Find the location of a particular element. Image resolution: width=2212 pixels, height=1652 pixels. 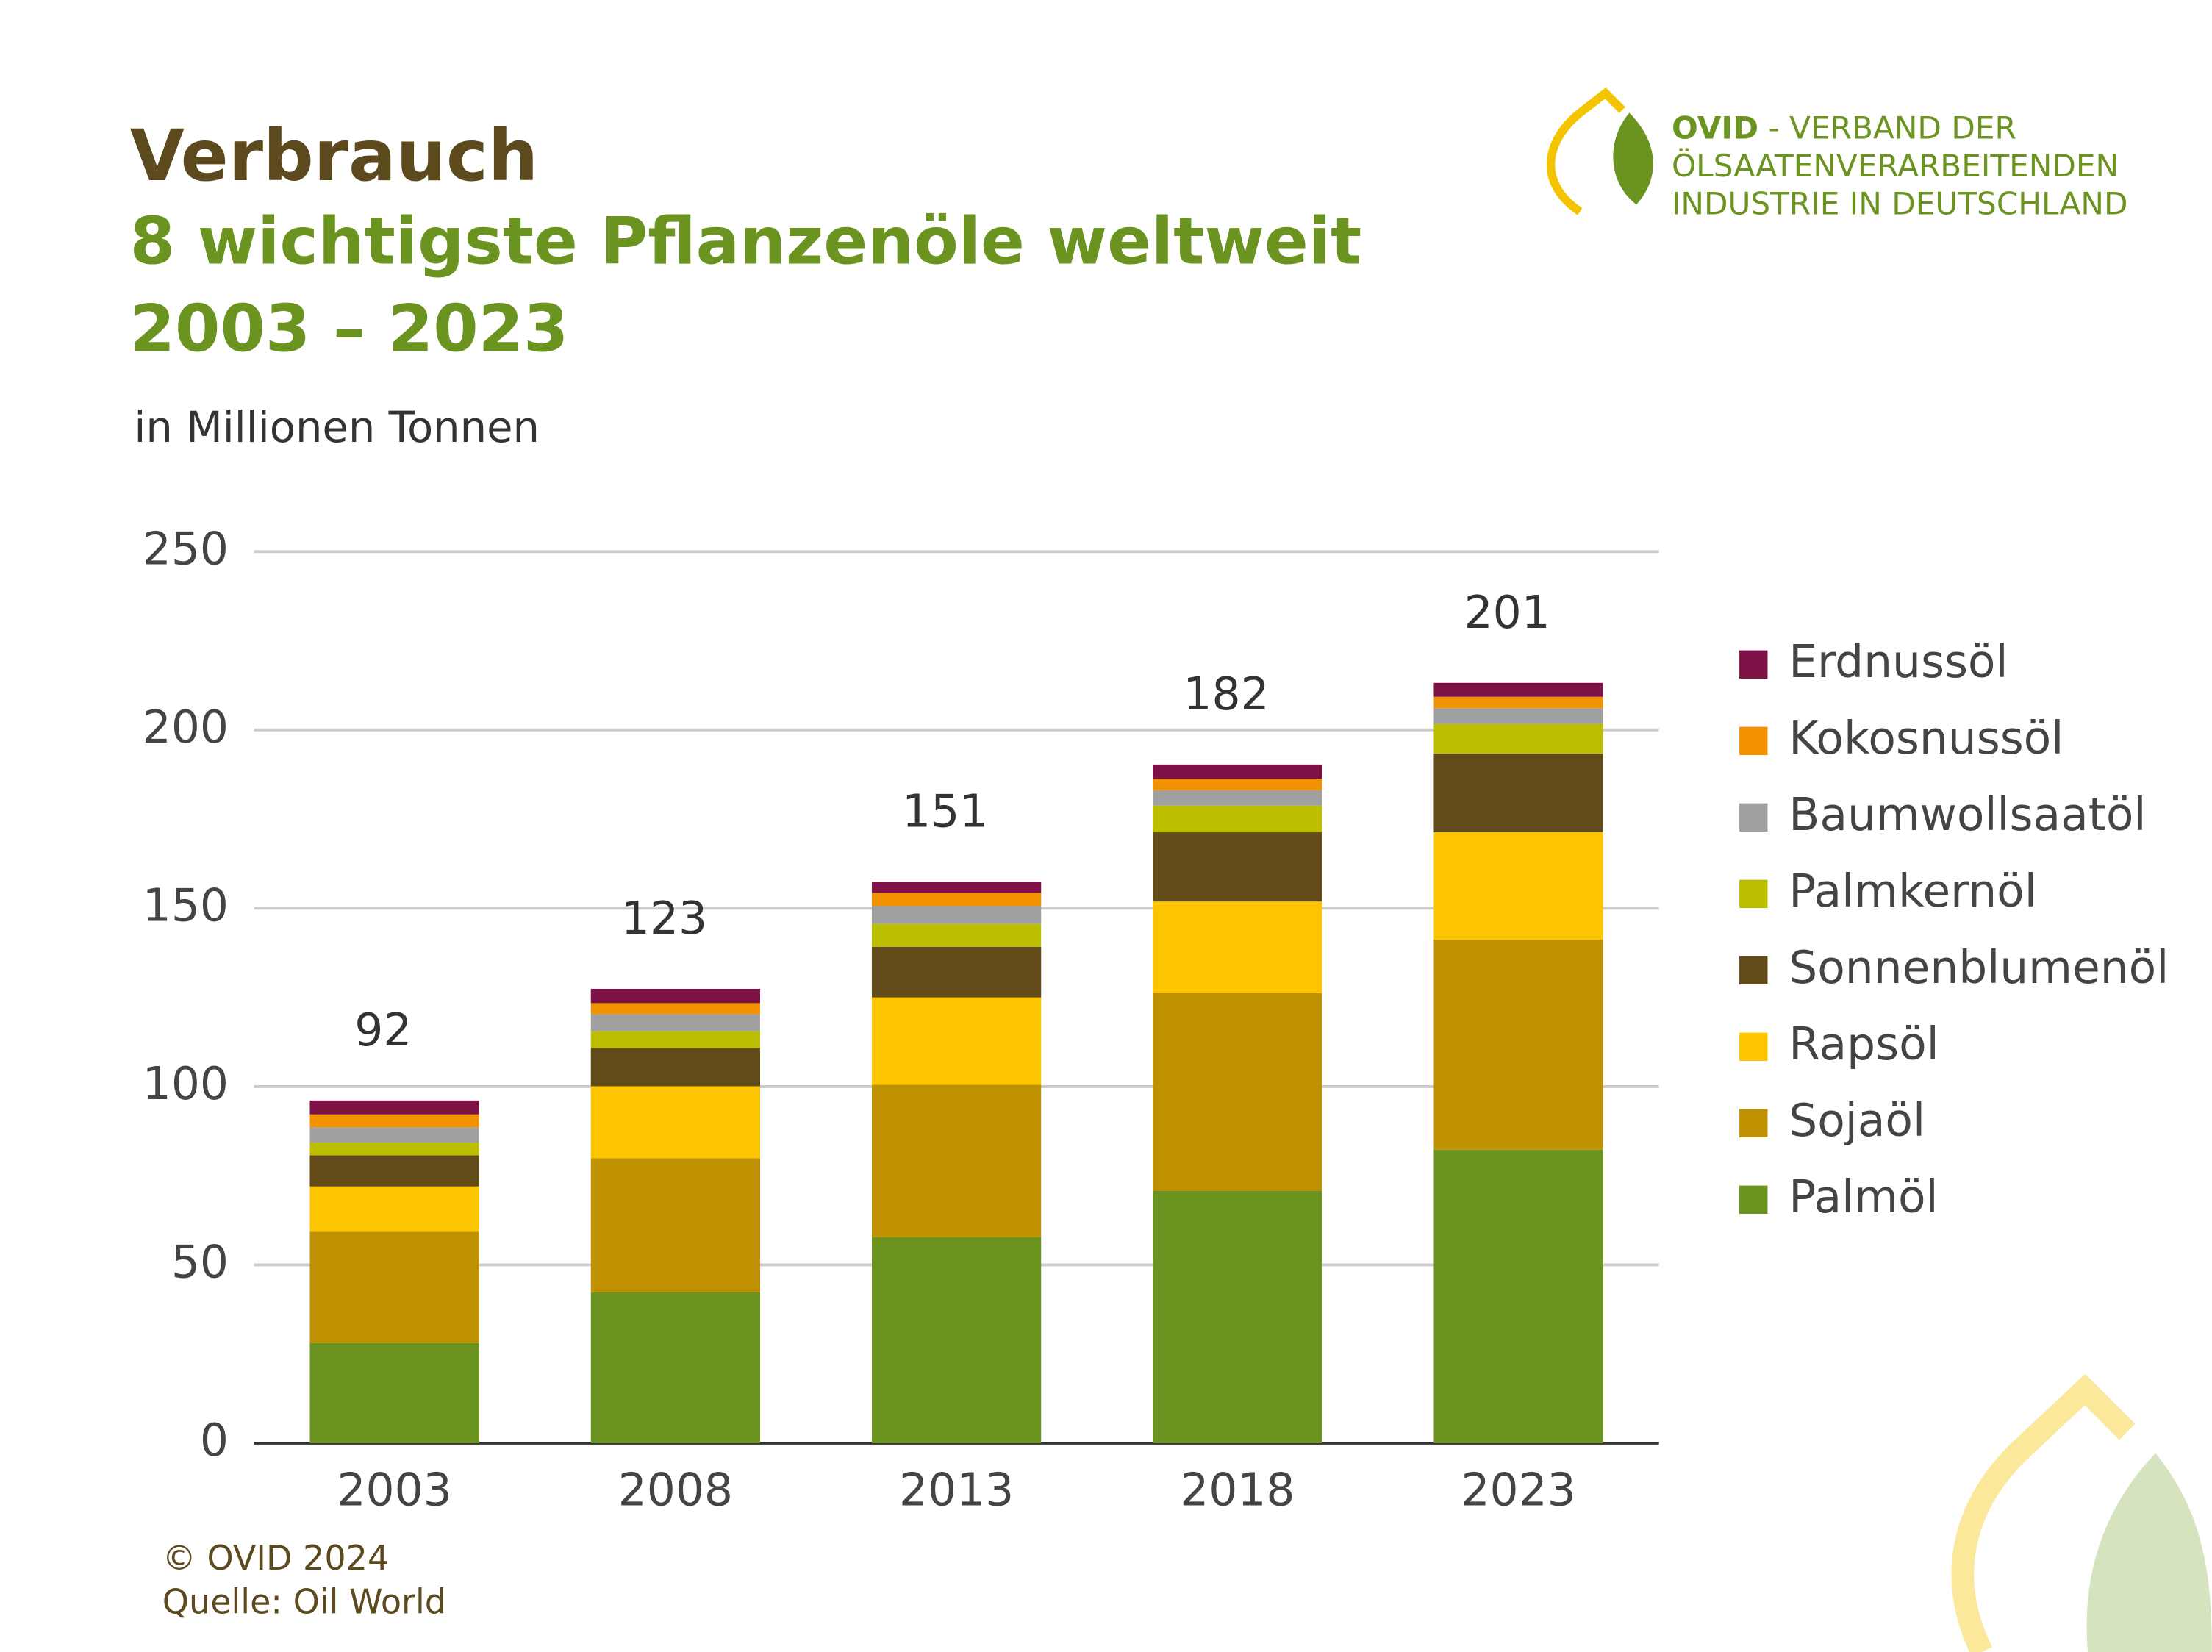

y-tick-label: 100 is located at coordinates (186, 1084).